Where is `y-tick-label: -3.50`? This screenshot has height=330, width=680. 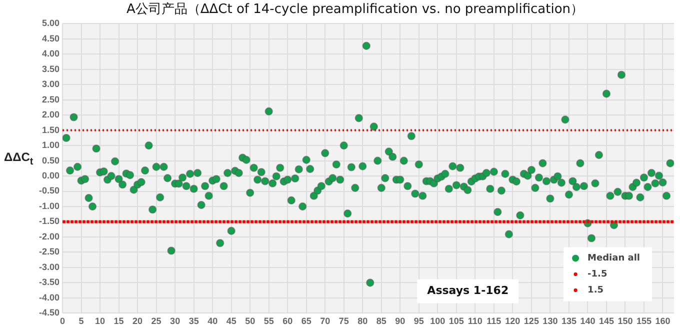
y-tick-label: -3.50 is located at coordinates (49, 282).